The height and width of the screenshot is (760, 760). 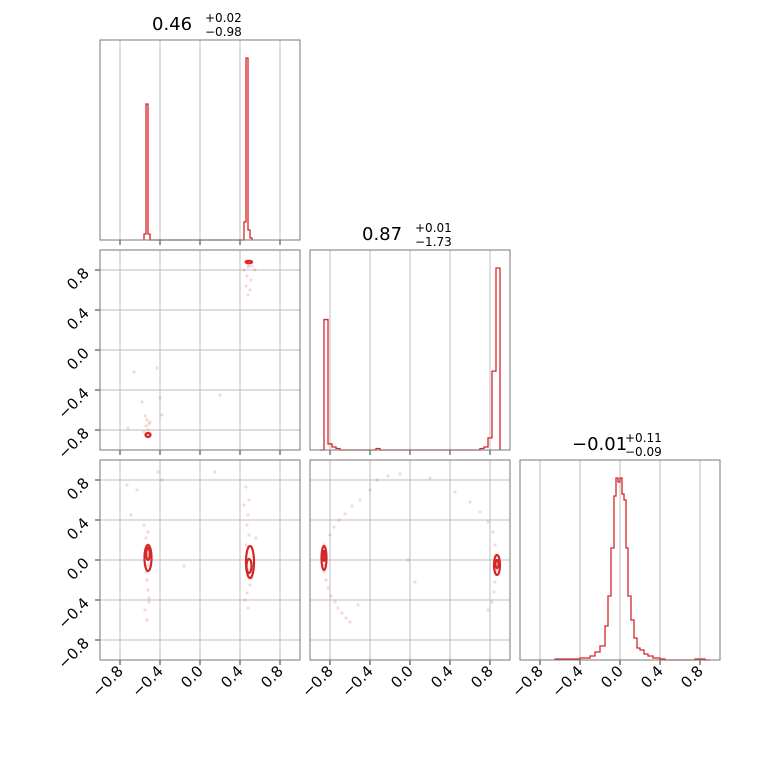 I want to click on param-plus-0: +0.02, so click(x=223, y=18).